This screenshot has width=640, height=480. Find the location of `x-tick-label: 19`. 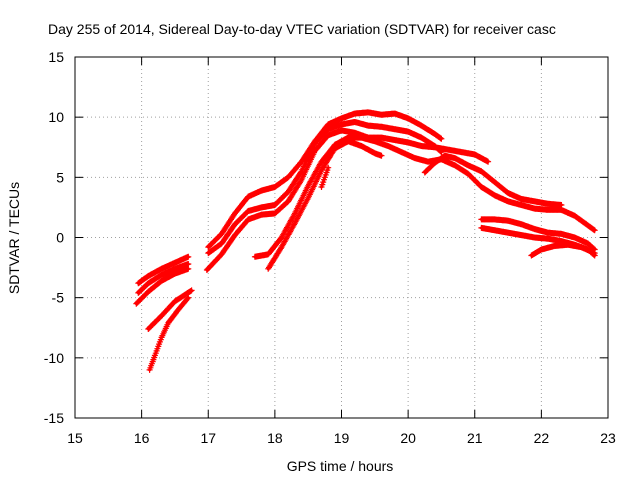

x-tick-label: 19 is located at coordinates (342, 438).